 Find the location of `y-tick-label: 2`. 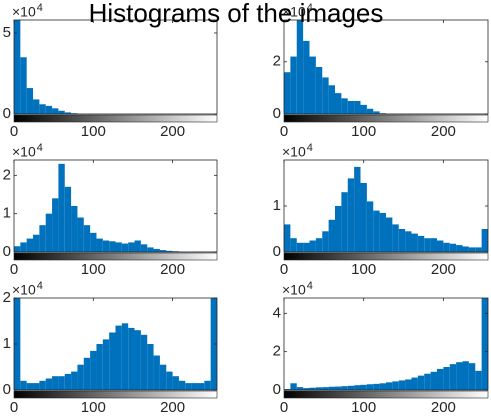

y-tick-label: 2 is located at coordinates (277, 351).